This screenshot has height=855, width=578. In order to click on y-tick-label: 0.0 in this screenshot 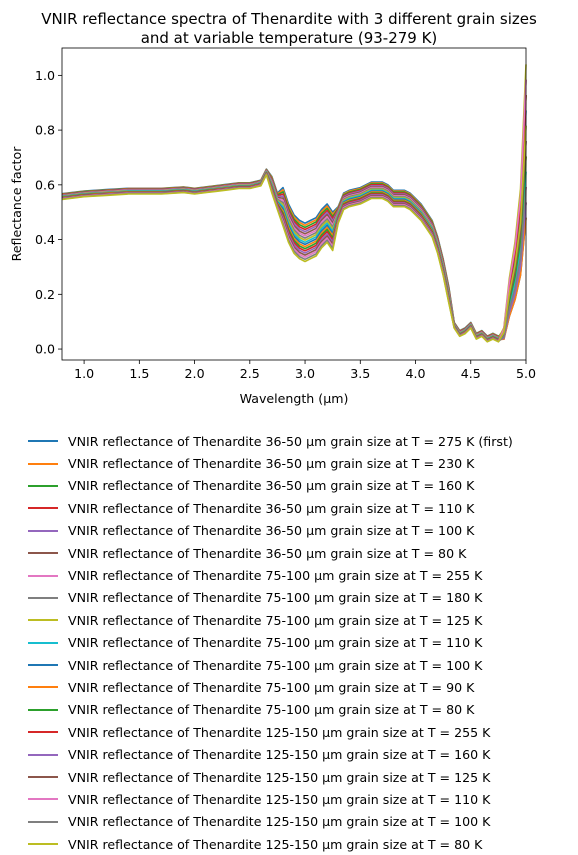, I will do `click(45, 349)`.